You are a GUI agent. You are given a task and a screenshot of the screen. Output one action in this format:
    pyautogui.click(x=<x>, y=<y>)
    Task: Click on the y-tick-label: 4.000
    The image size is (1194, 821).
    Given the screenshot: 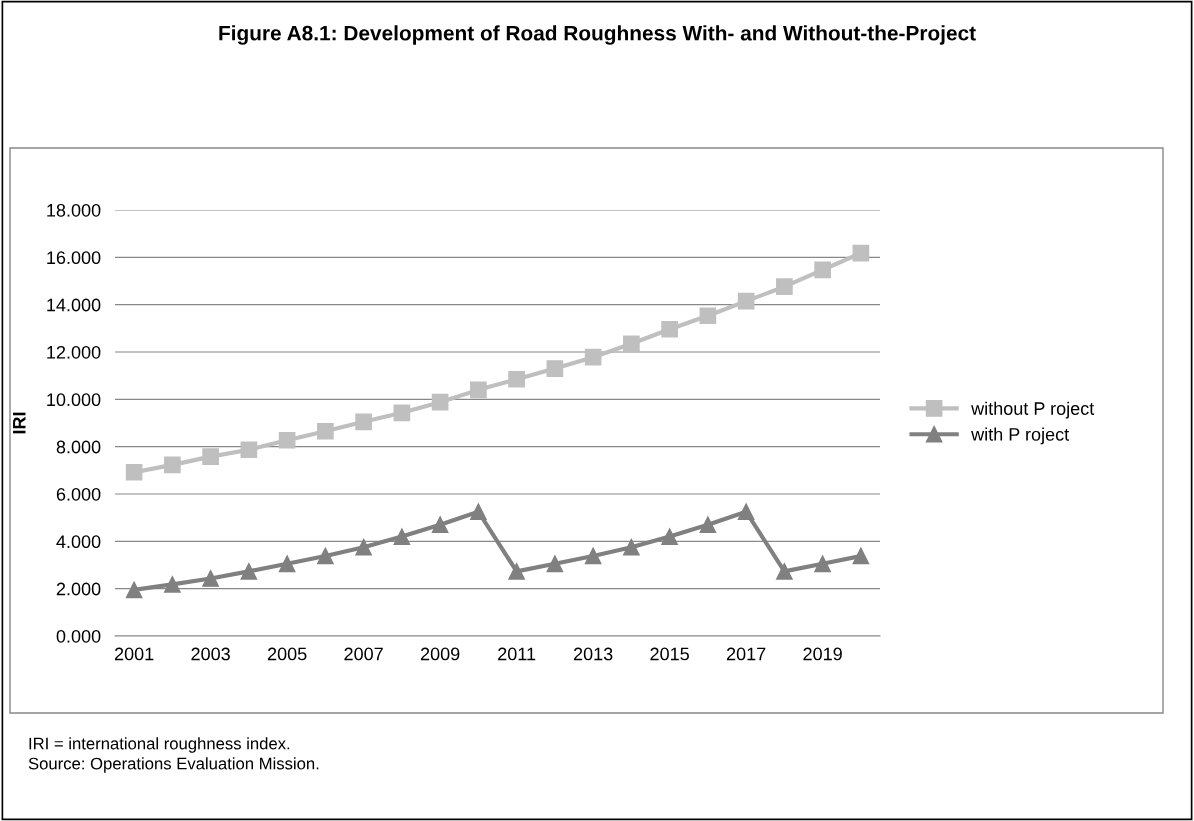 What is the action you would take?
    pyautogui.click(x=78, y=542)
    